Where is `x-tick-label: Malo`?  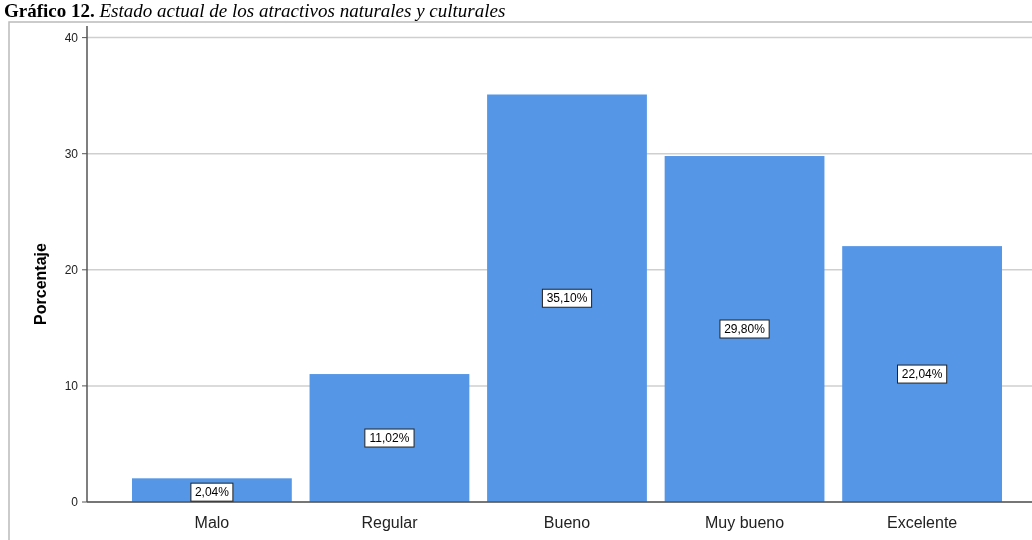 x-tick-label: Malo is located at coordinates (212, 522).